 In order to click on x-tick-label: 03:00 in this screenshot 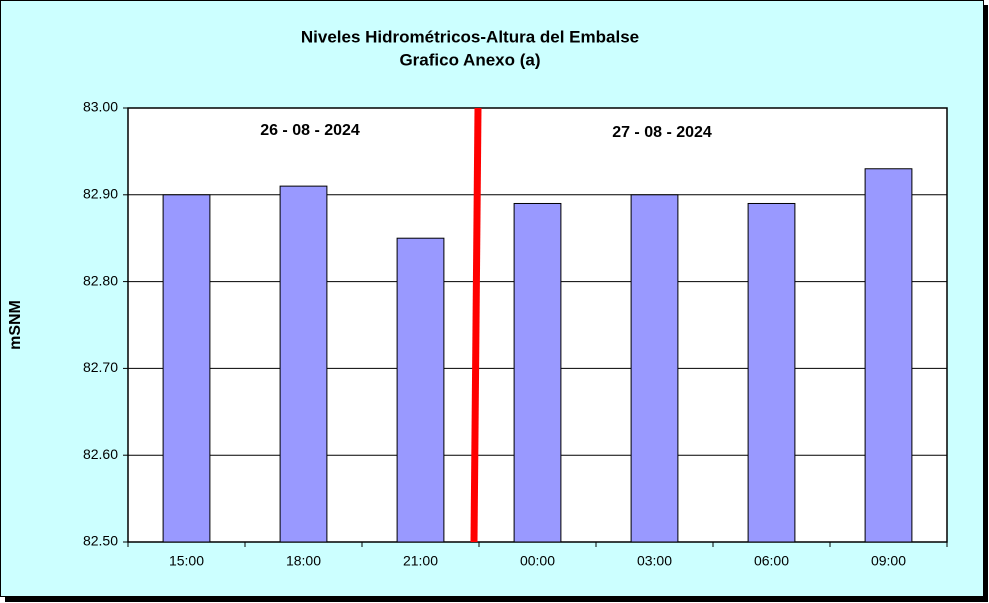, I will do `click(654, 561)`.